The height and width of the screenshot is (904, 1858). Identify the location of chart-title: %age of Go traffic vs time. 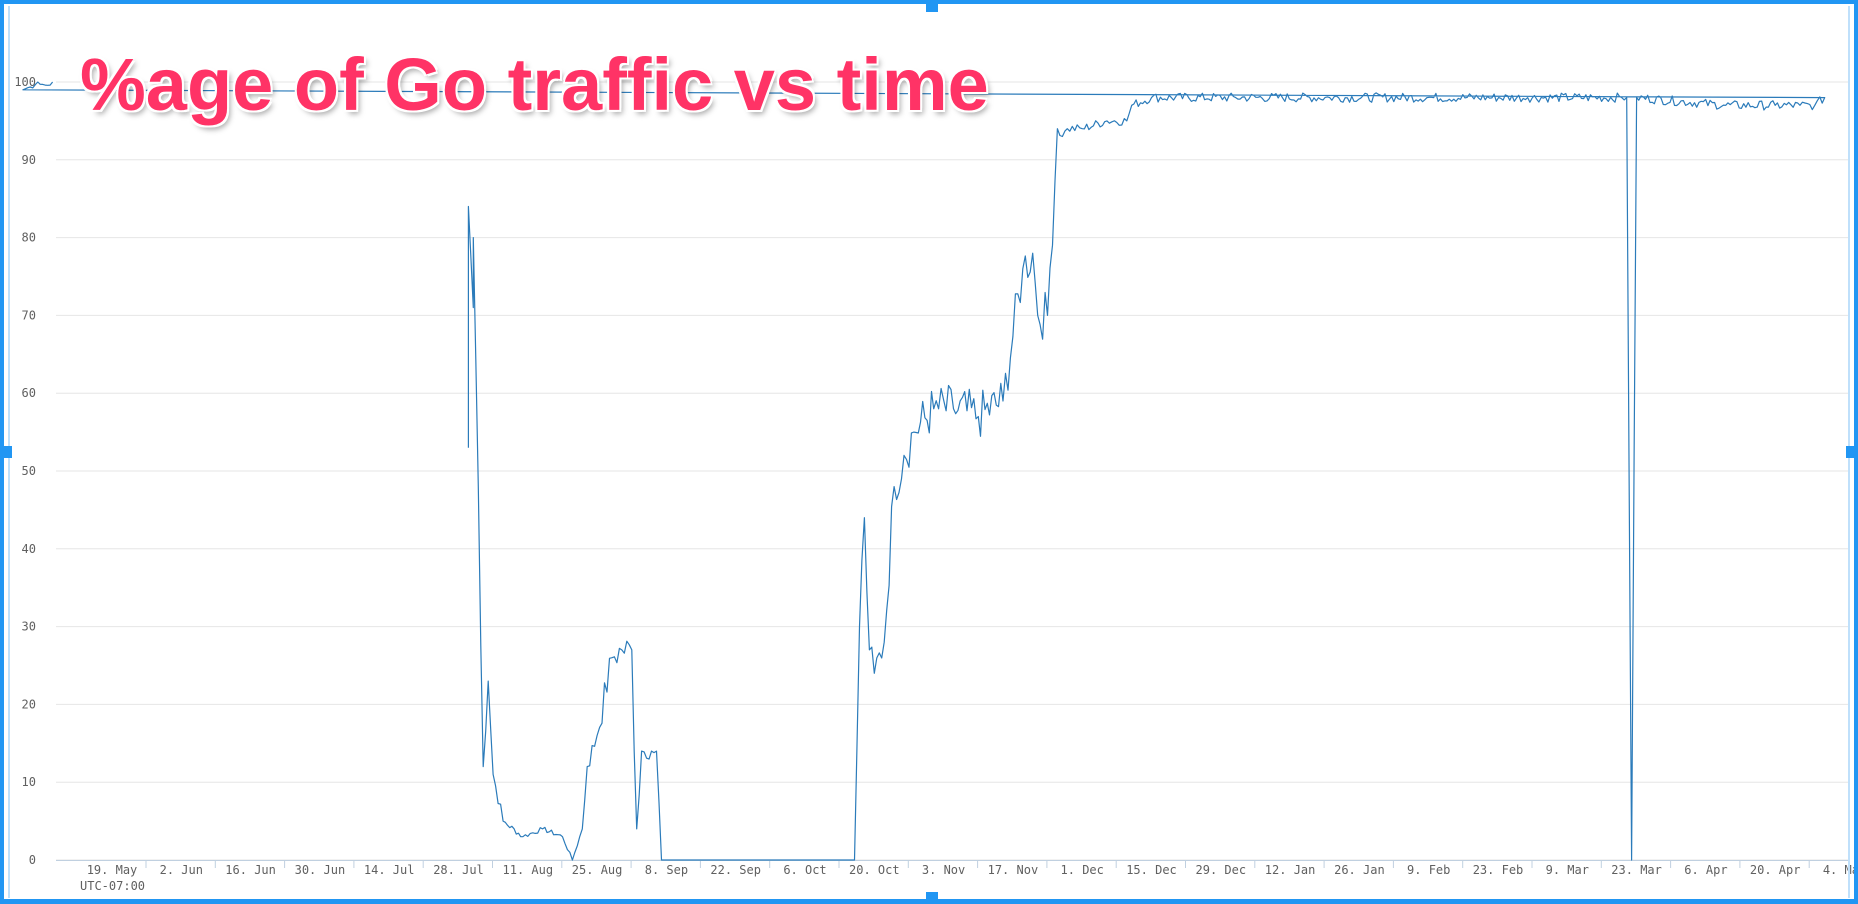
(534, 84).